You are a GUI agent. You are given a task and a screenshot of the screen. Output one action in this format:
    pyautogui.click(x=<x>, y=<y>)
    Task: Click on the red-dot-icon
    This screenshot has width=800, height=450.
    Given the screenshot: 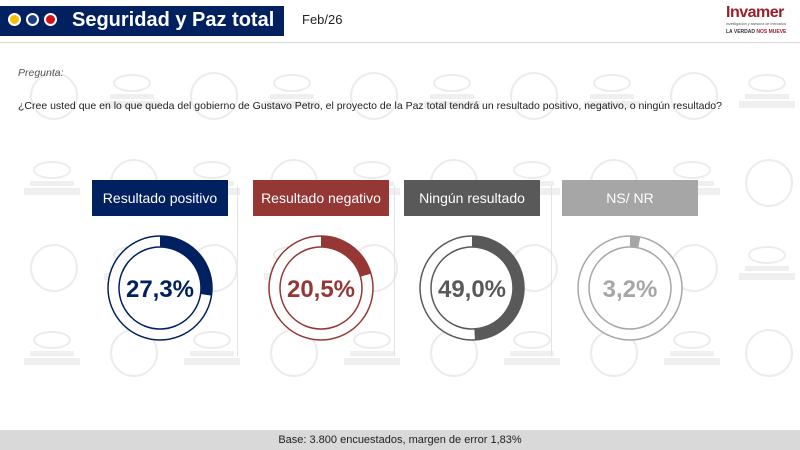 What is the action you would take?
    pyautogui.click(x=50, y=19)
    